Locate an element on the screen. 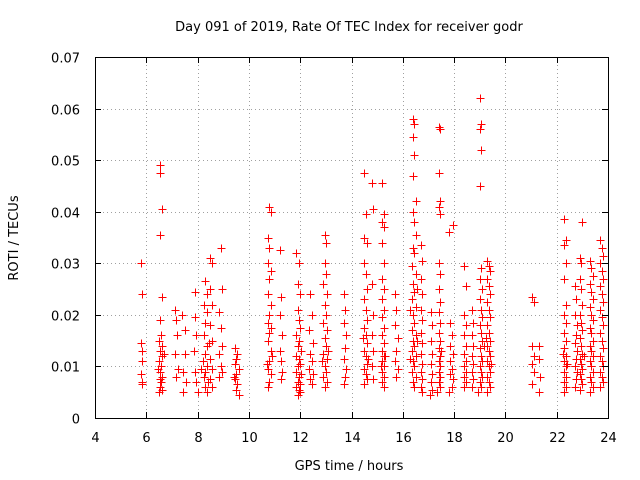  x-tick-label: 10 is located at coordinates (249, 438).